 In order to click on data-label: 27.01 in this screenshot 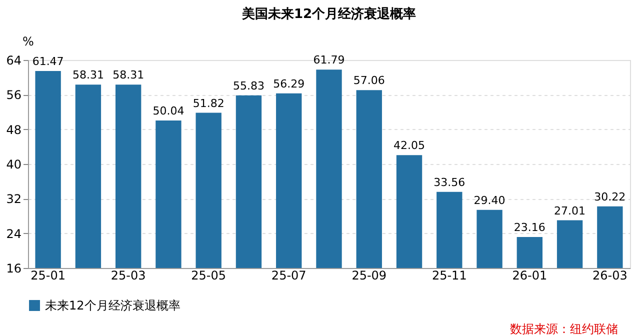, I will do `click(570, 211)`.